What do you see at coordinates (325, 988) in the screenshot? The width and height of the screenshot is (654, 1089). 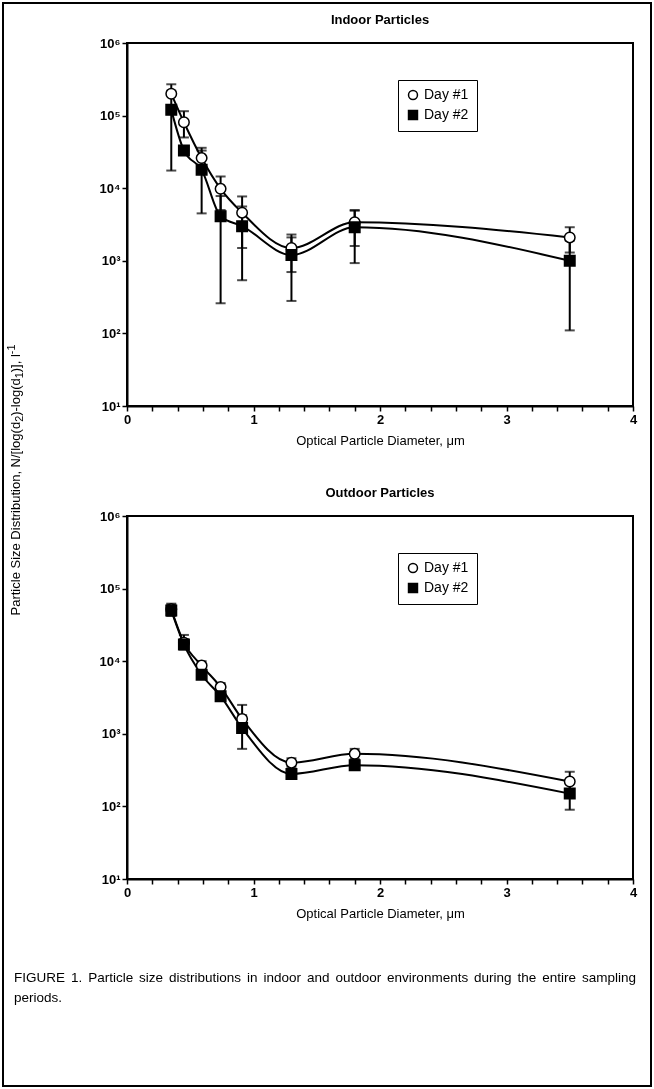 I see `caption: FIGURE 1. Particle size distributions in indoor and outdoor environments during the entire sampling periods.` at bounding box center [325, 988].